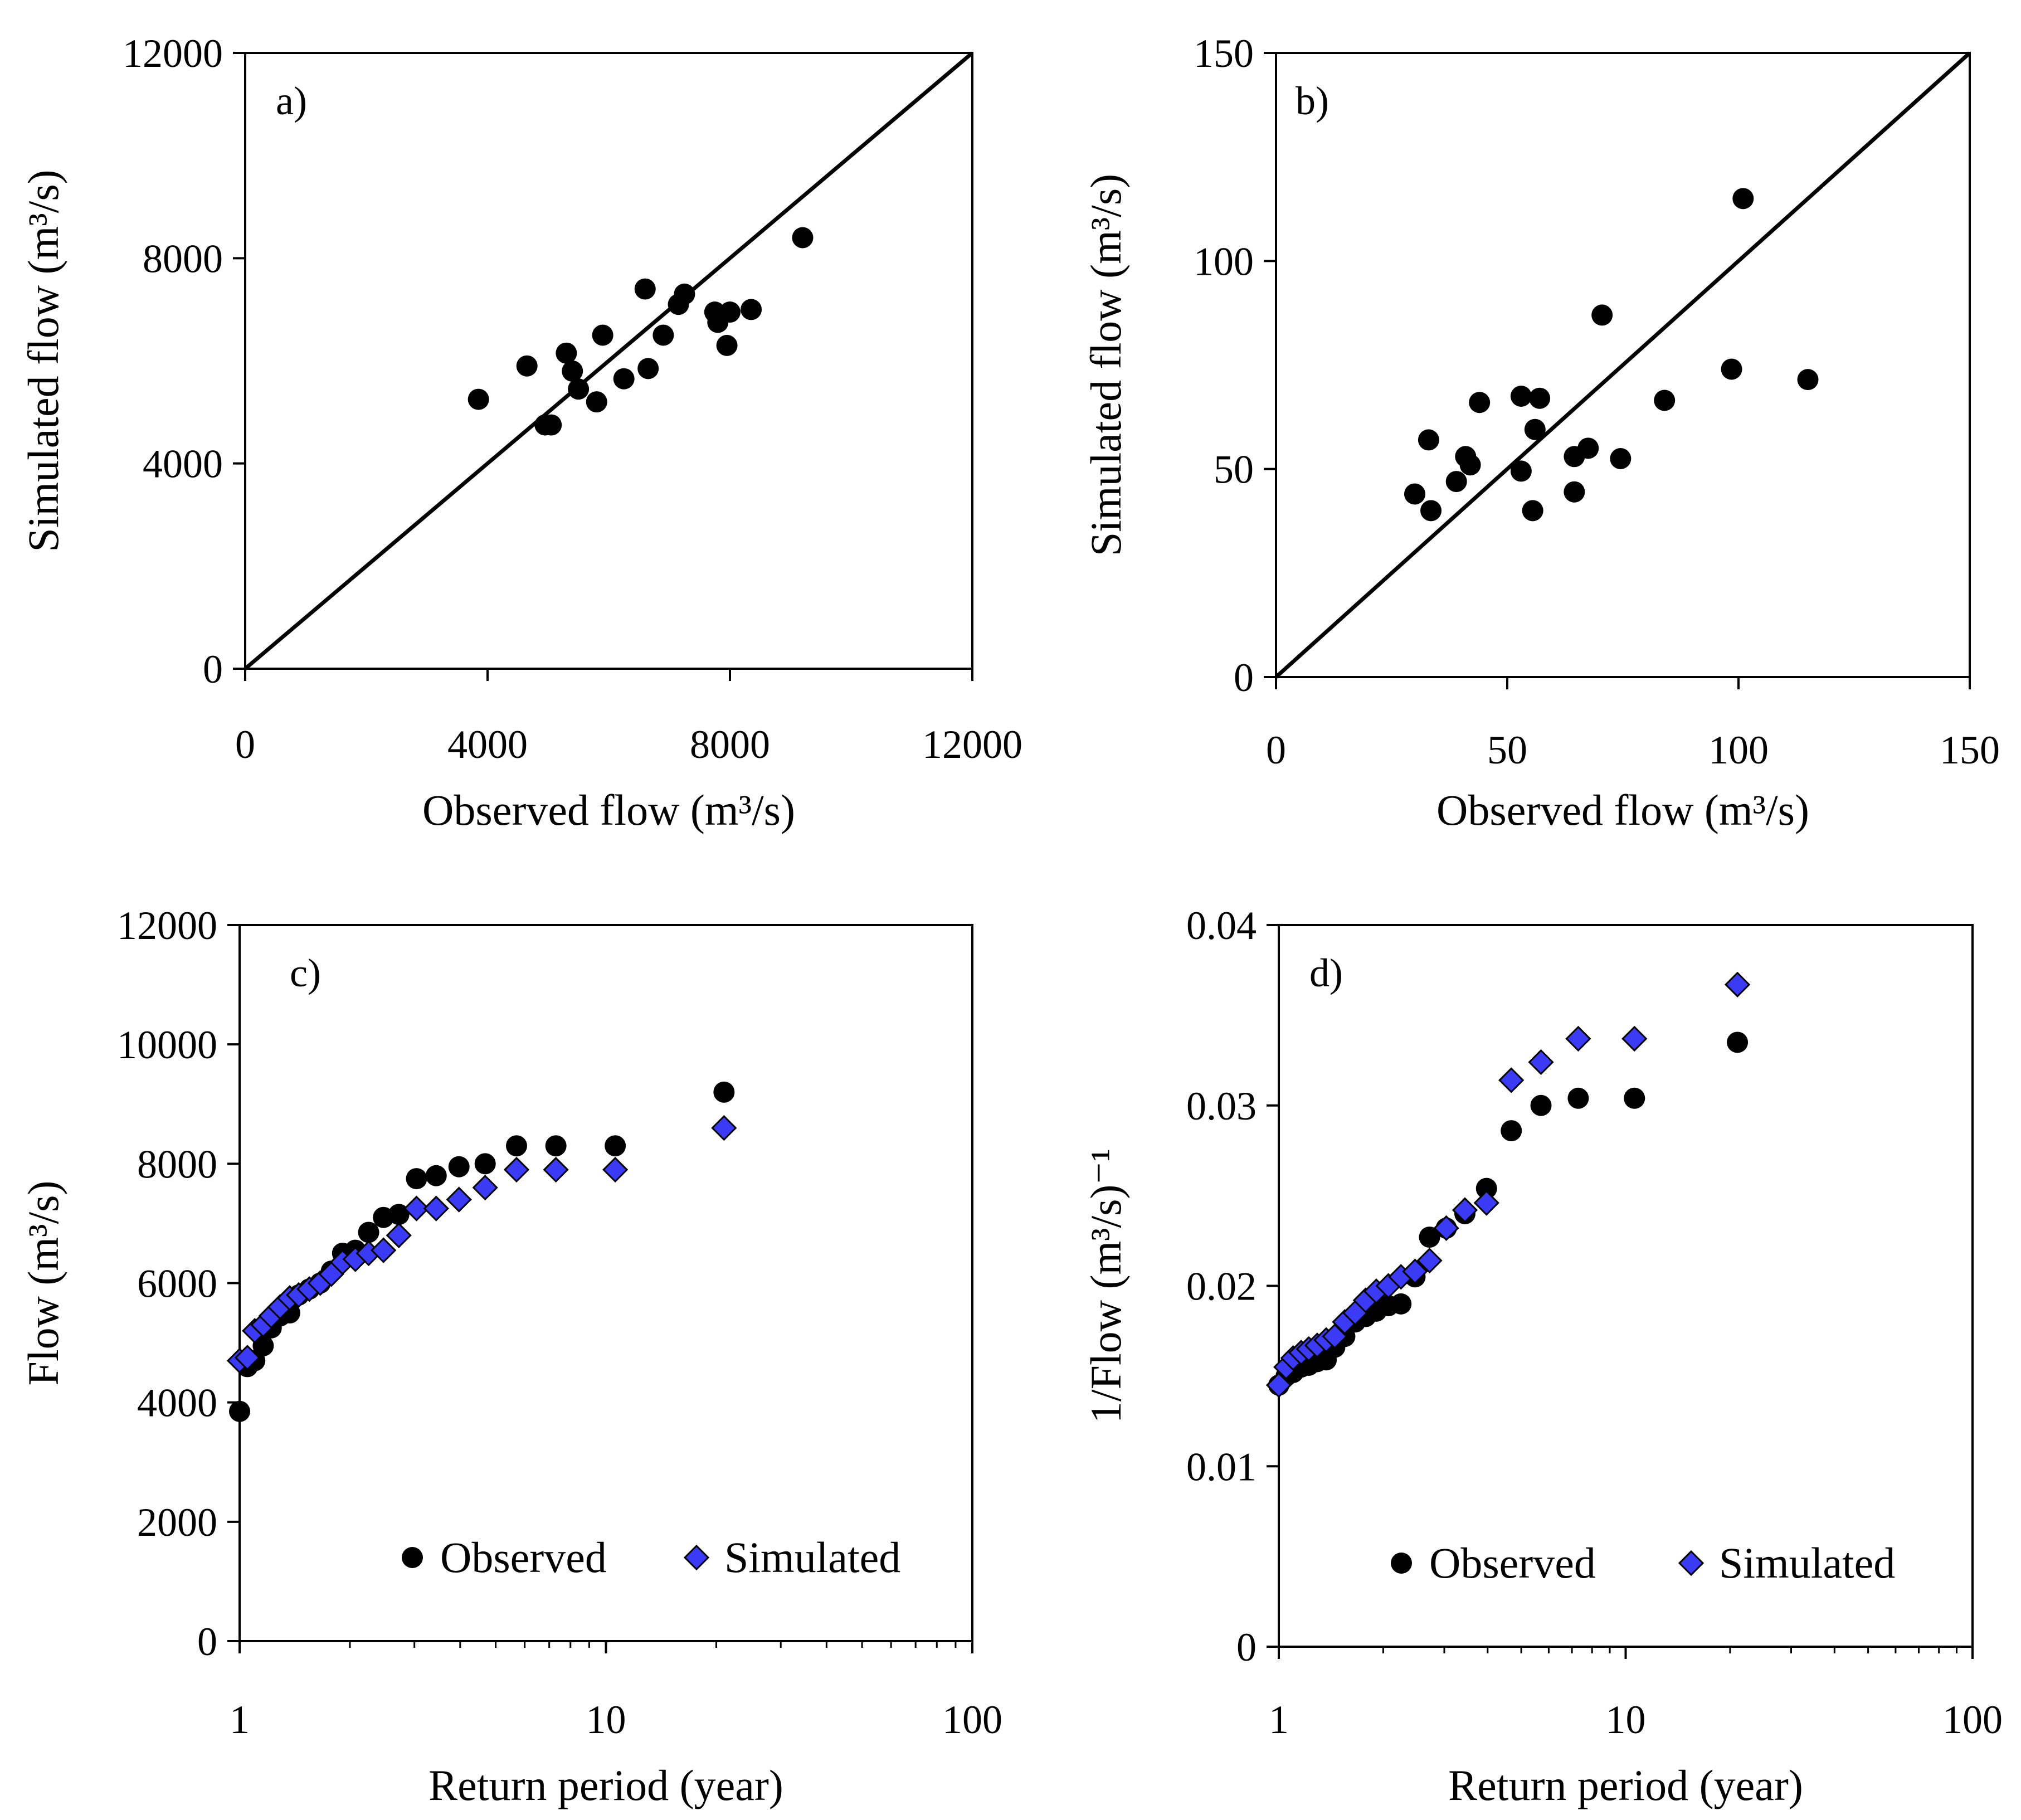 This screenshot has height=1820, width=2021. I want to click on x-tick-label: 8000, so click(730, 744).